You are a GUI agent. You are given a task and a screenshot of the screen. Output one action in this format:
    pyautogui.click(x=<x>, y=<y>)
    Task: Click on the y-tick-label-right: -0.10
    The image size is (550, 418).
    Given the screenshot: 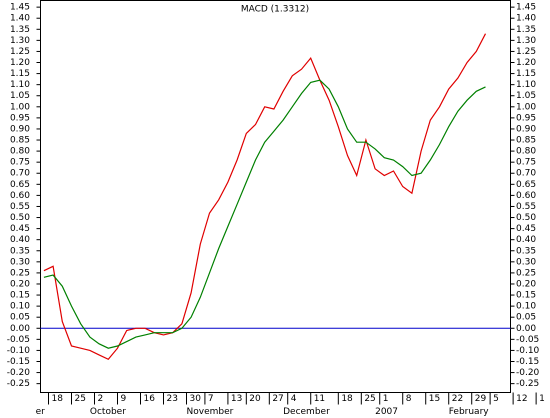 What is the action you would take?
    pyautogui.click(x=528, y=351)
    